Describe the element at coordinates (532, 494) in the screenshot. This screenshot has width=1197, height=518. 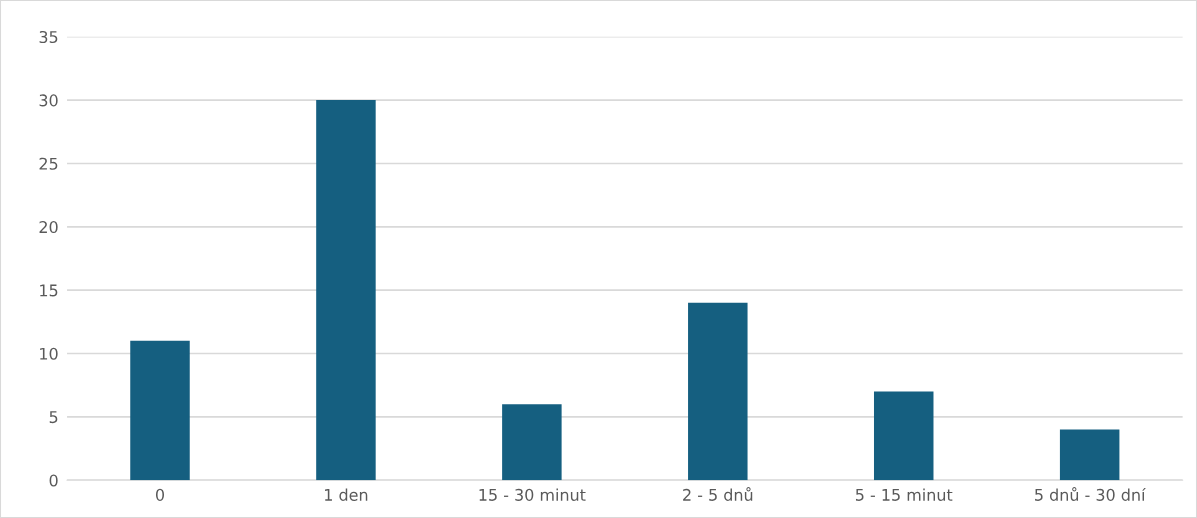
I see `x-tick-label: 15 - 30 minut` at that location.